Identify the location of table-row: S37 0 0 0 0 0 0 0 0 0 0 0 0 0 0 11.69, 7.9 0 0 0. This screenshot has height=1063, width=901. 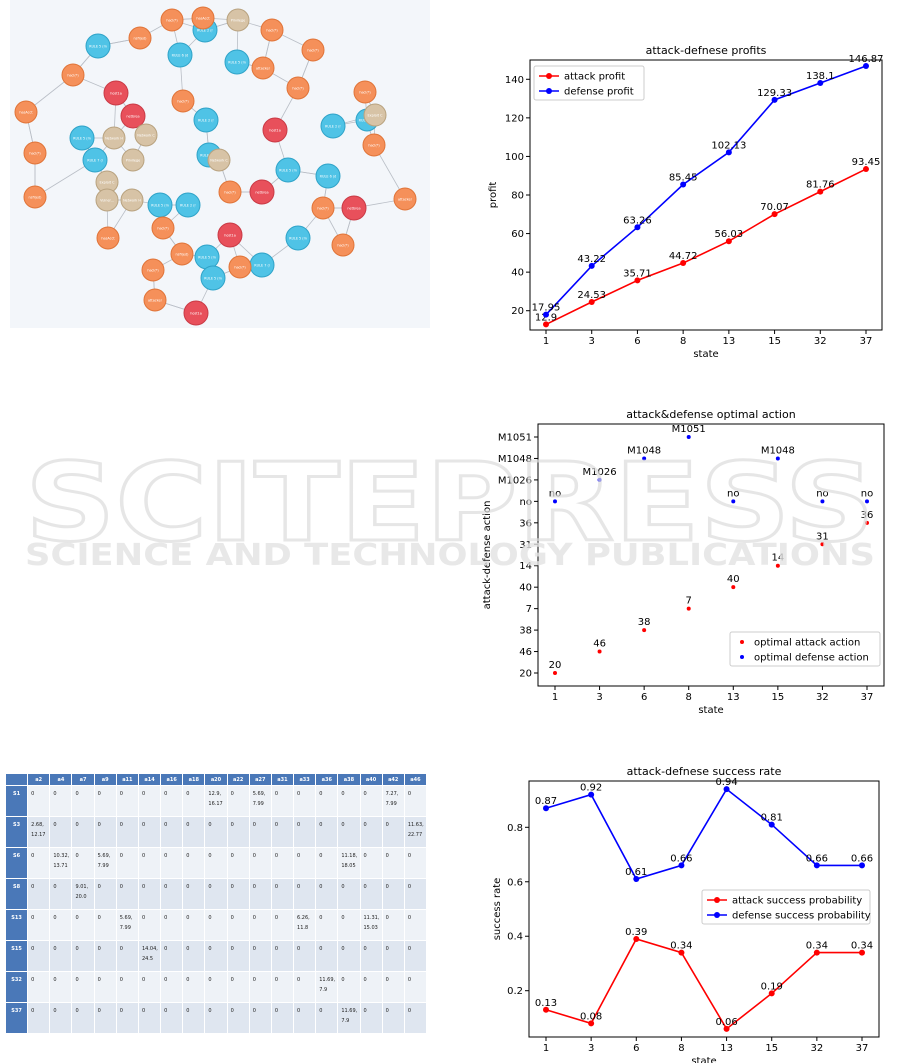
(216, 1018).